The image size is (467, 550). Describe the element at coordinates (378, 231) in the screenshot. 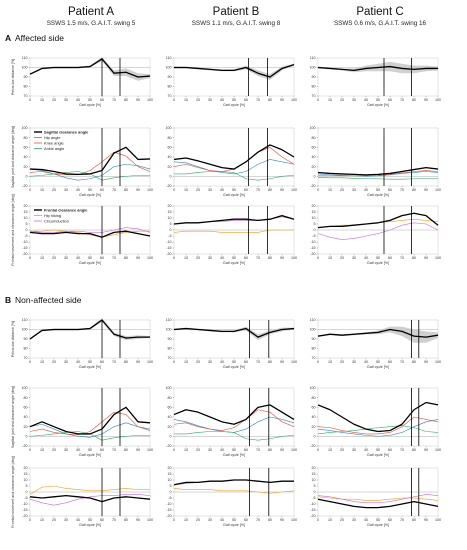

I see `series-line-circumduction` at that location.